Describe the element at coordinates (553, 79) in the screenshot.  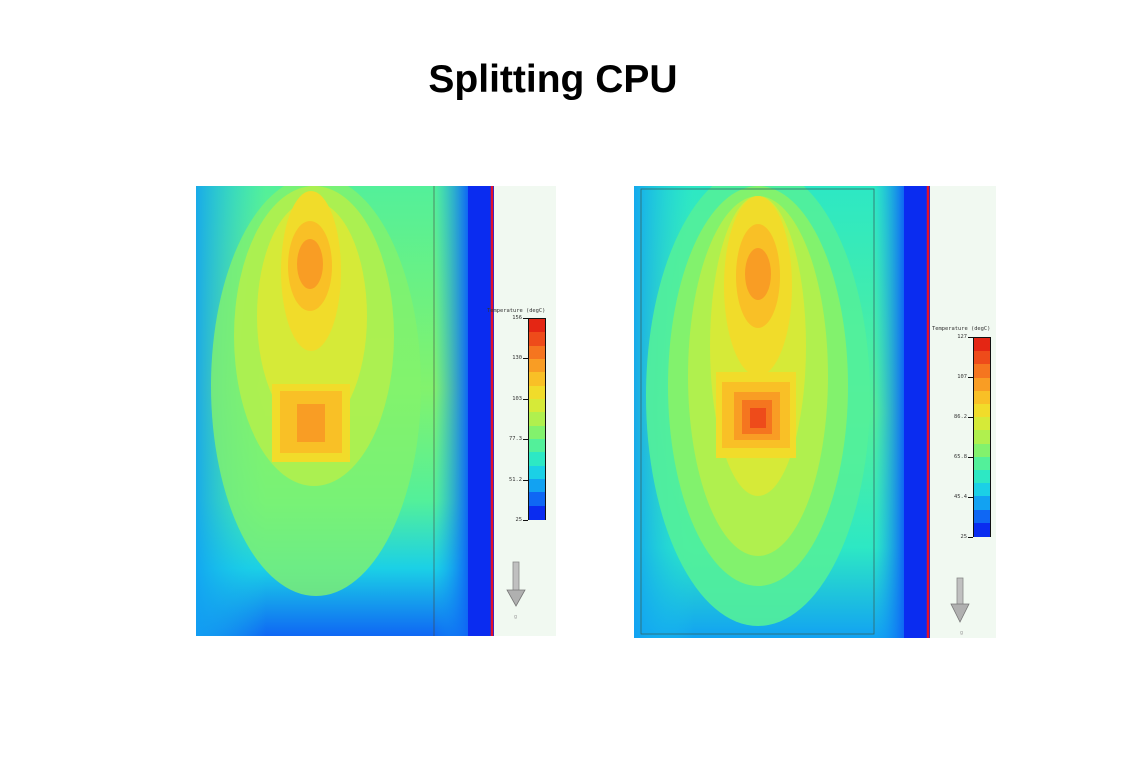
I see `slide-title: Splitting CPU` at that location.